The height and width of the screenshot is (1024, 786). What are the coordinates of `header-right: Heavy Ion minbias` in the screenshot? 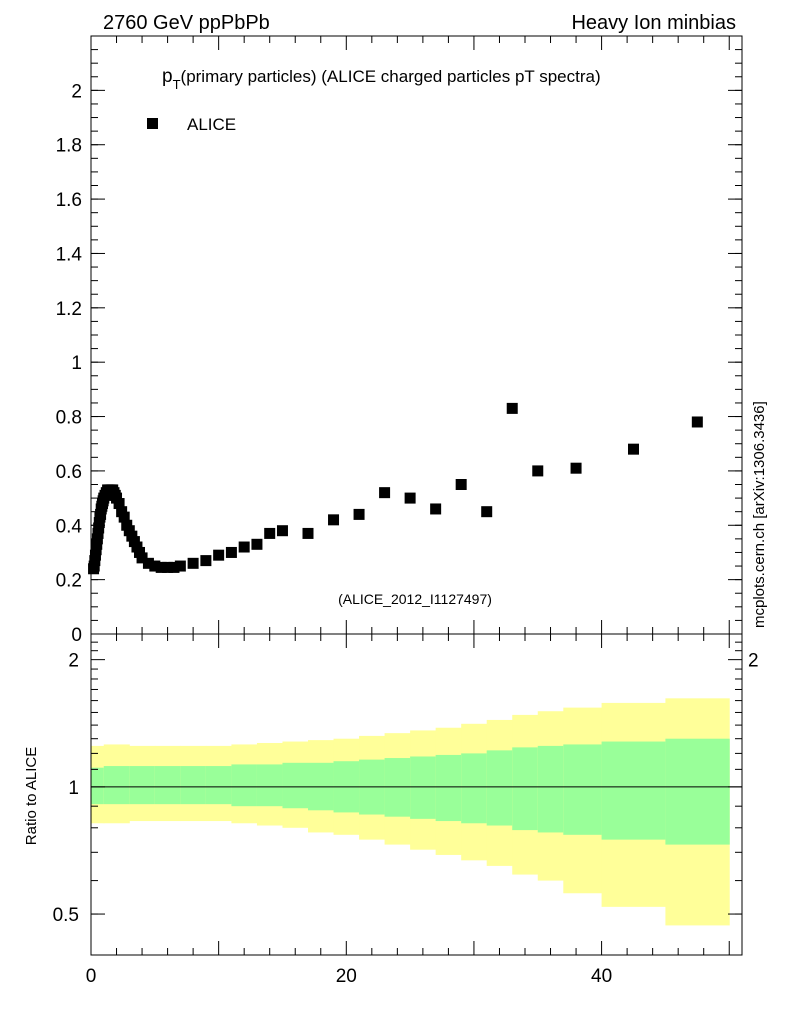 It's located at (653, 23).